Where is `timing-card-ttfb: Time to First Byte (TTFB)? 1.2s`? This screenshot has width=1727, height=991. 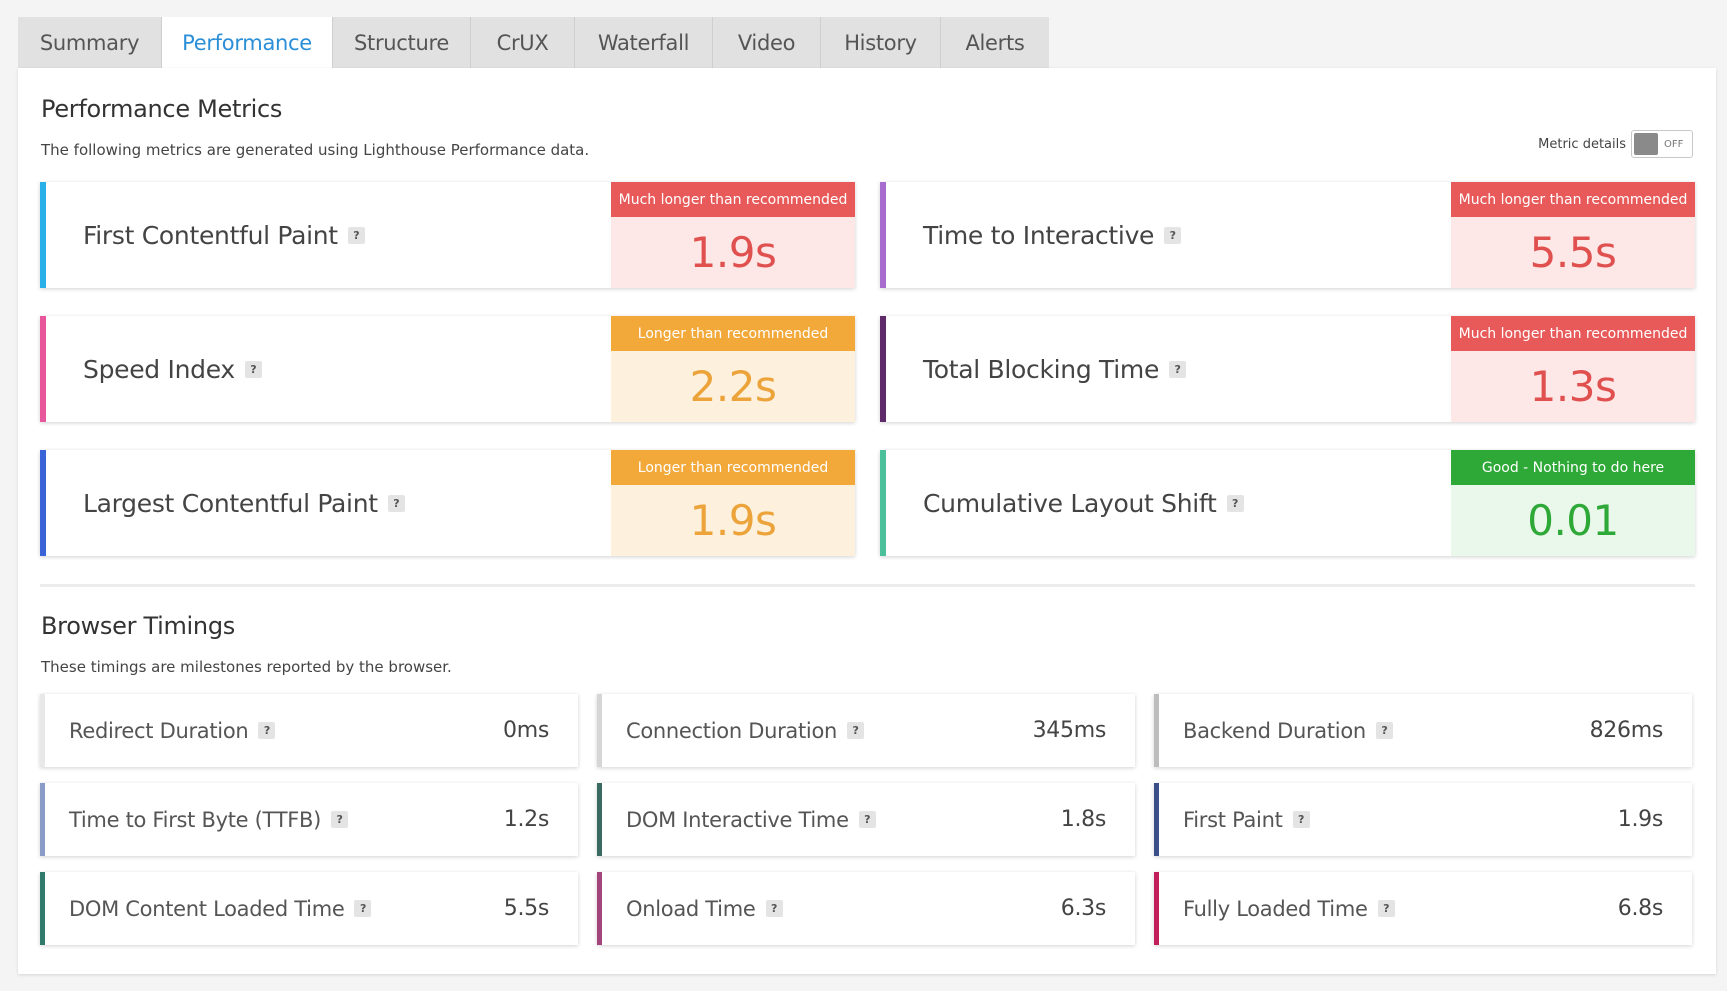
timing-card-ttfb: Time to First Byte (TTFB)? 1.2s is located at coordinates (309, 819).